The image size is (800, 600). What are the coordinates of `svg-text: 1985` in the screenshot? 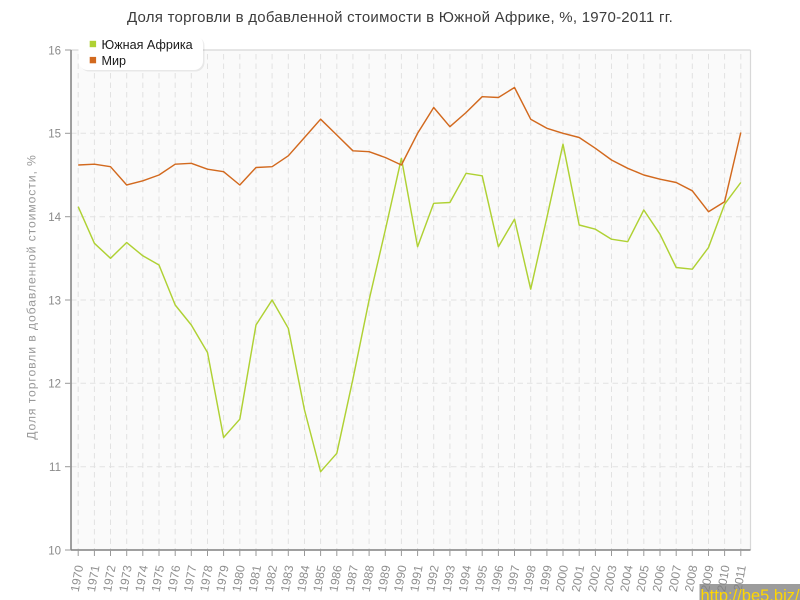 It's located at (319, 578).